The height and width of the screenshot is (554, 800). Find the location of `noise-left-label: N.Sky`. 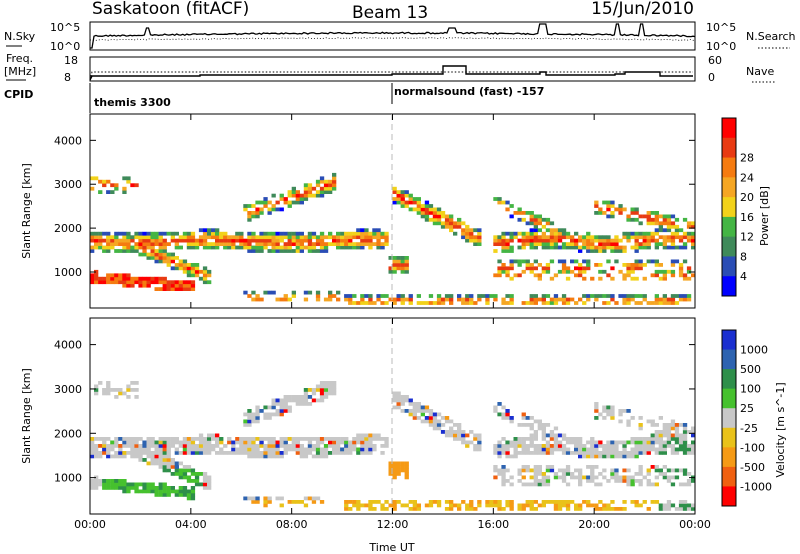

noise-left-label: N.Sky is located at coordinates (20, 36).